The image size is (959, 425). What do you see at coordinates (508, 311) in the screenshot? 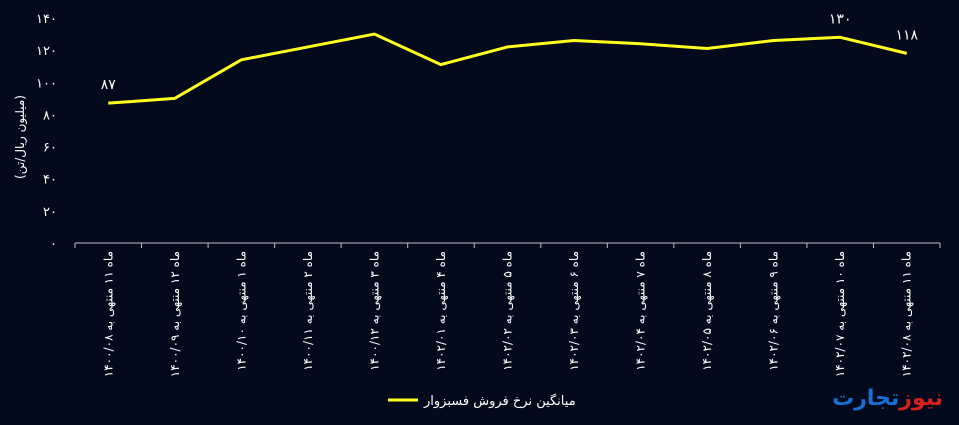
I see `x-tick-label: ماه ۵ منتهی به ۱۴۰۲/۰۲` at bounding box center [508, 311].